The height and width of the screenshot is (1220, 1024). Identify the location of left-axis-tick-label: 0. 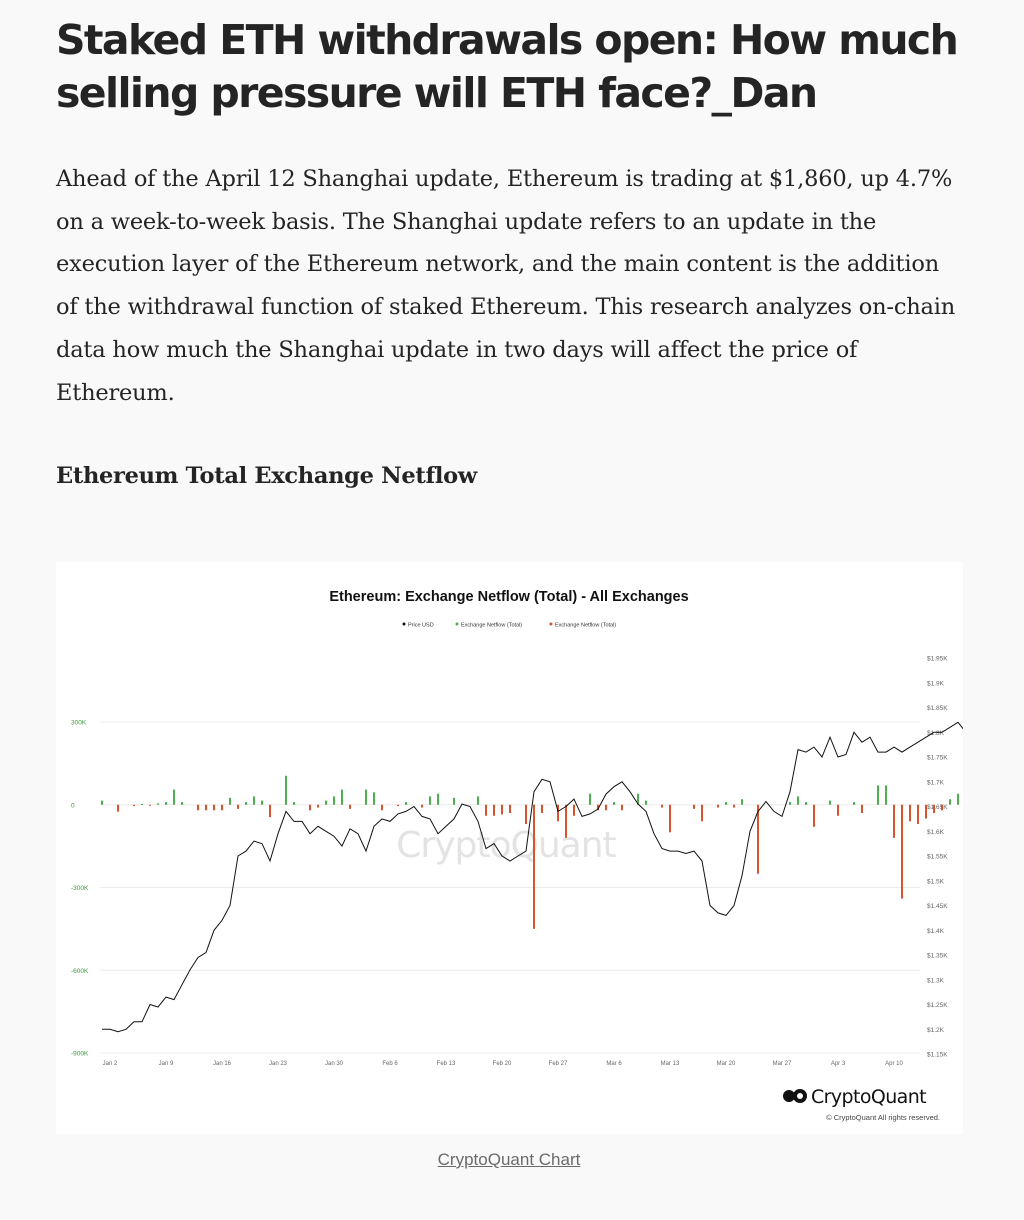
(73, 805).